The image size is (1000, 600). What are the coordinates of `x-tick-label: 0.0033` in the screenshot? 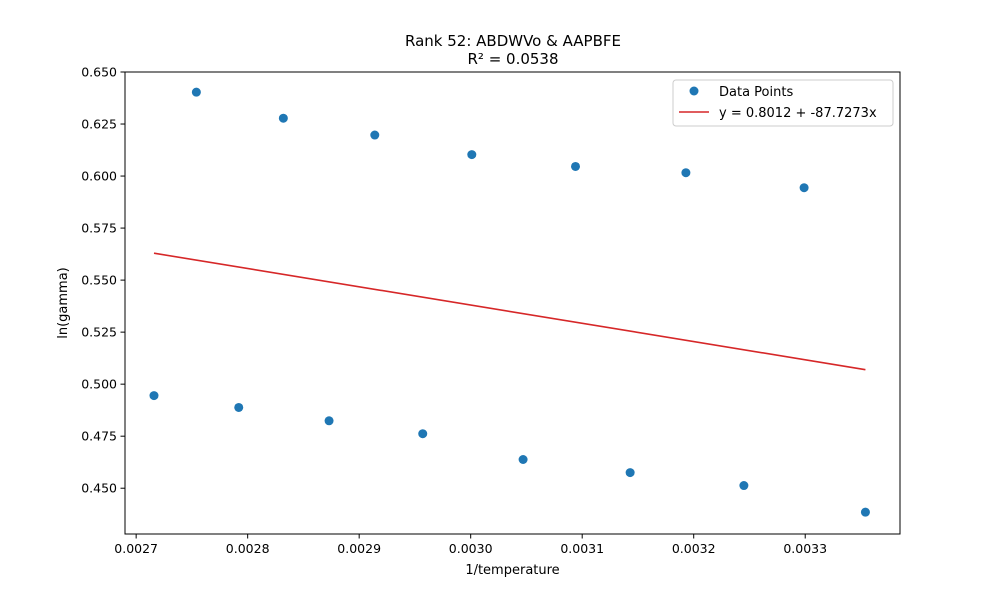 It's located at (805, 548).